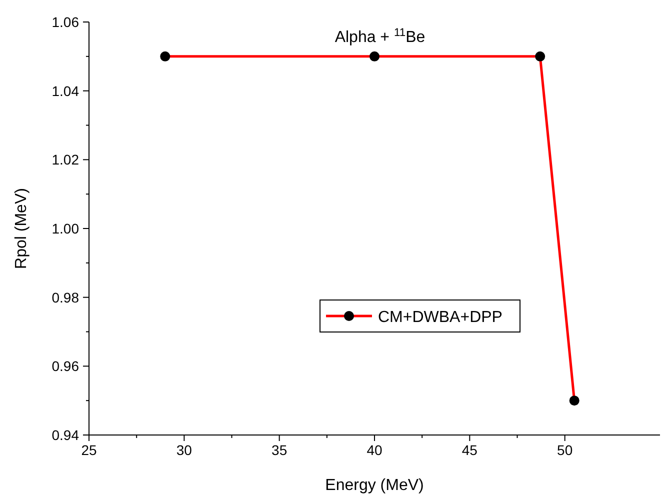 The height and width of the screenshot is (501, 672). What do you see at coordinates (374, 485) in the screenshot?
I see `x-axis-title: Energy (MeV)` at bounding box center [374, 485].